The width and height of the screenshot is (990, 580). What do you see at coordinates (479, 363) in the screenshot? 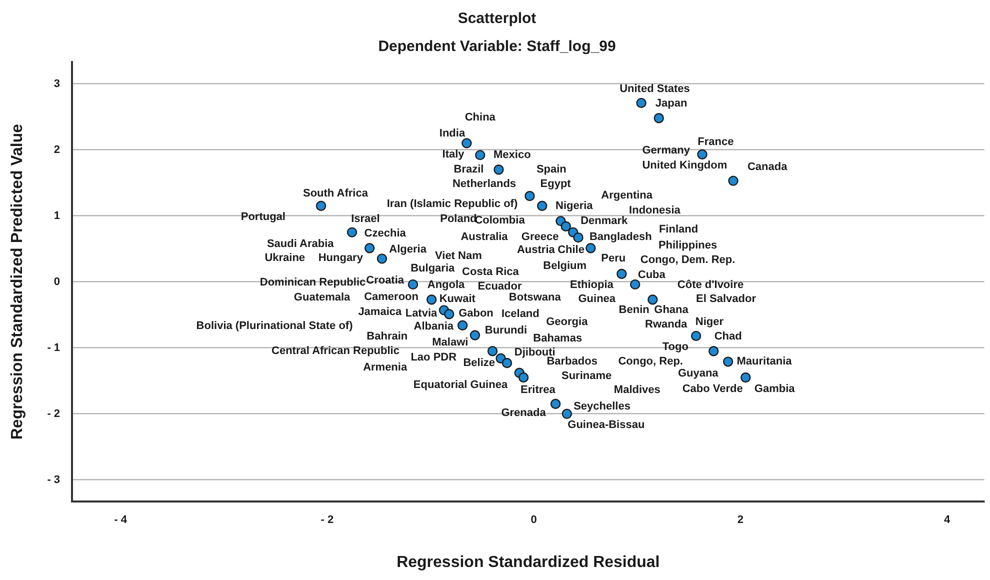
I see `annotation: Belize` at bounding box center [479, 363].